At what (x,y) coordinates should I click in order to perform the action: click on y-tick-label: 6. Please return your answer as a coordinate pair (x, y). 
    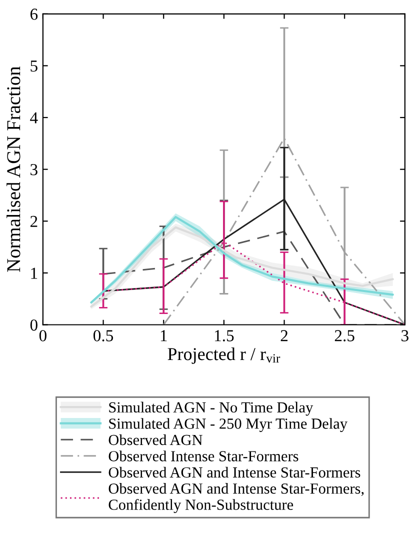
    Looking at the image, I should click on (34, 14).